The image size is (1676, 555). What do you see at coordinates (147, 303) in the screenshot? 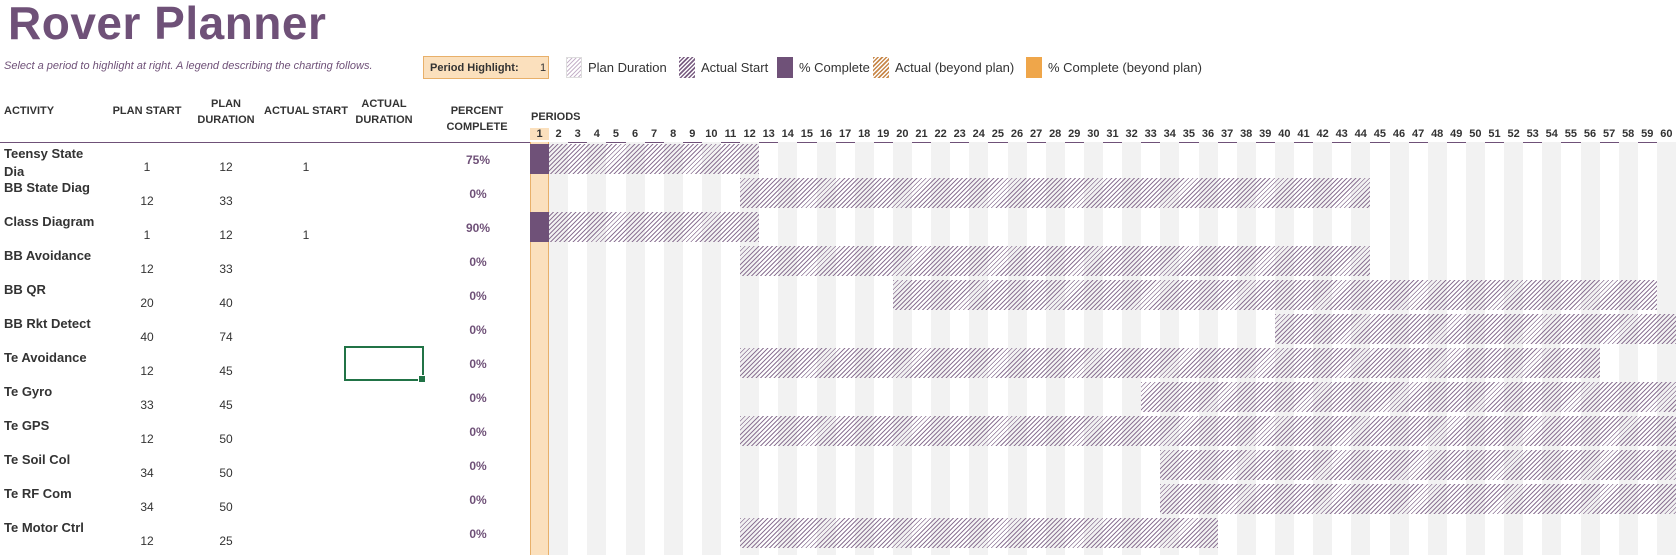
I see `plan-start-cell: 20` at bounding box center [147, 303].